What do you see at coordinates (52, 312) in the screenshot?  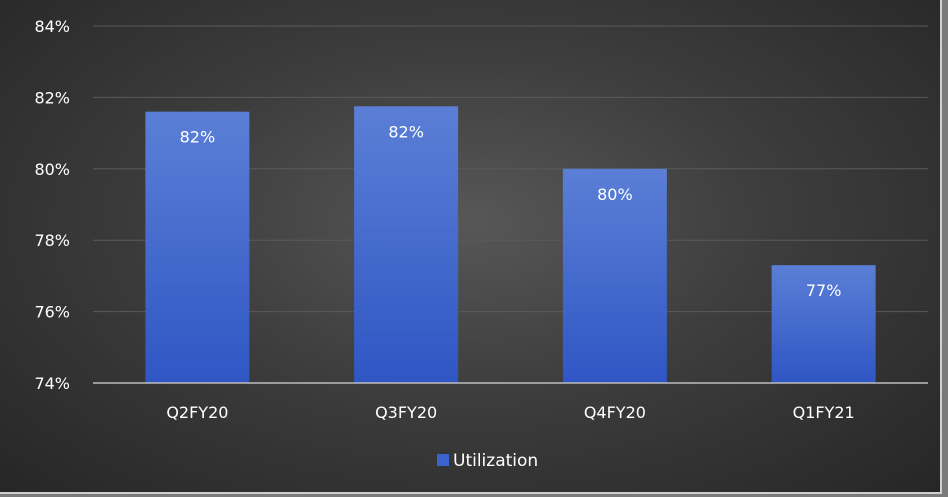 I see `y-tick-label: 76%` at bounding box center [52, 312].